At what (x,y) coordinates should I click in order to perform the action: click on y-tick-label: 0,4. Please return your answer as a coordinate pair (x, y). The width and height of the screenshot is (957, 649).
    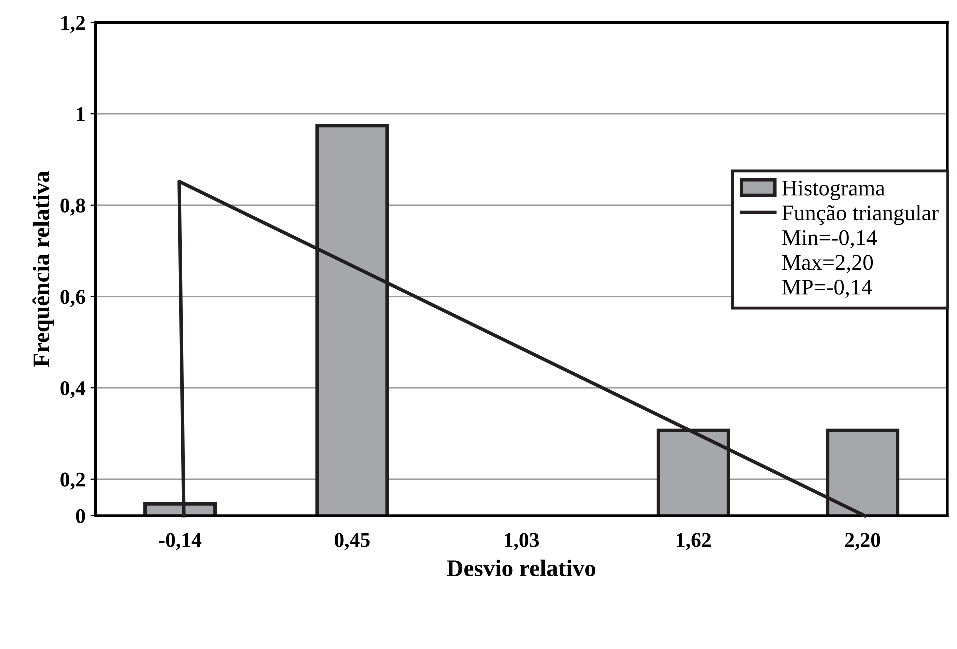
    Looking at the image, I should click on (73, 390).